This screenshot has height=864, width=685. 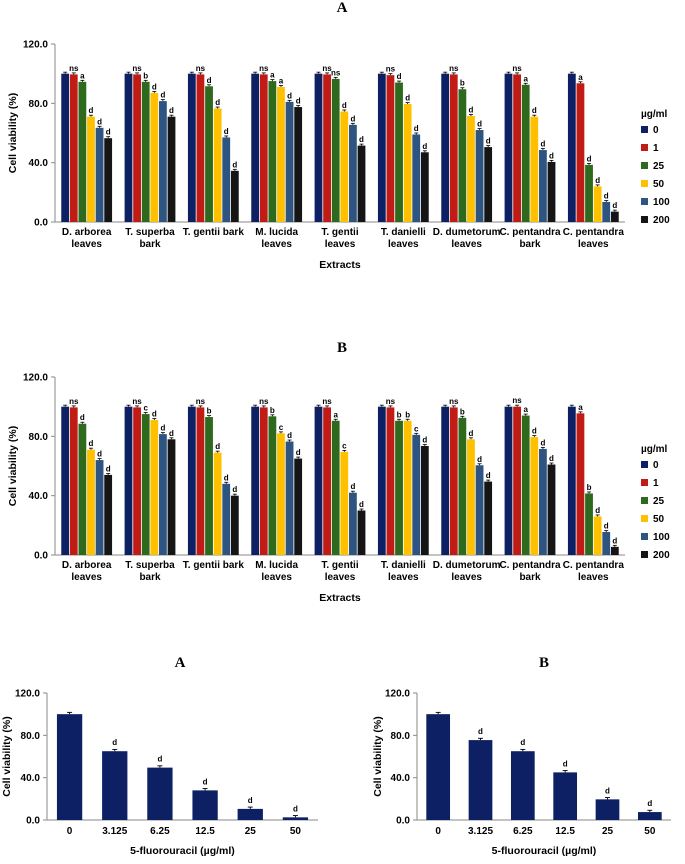 I want to click on chart3-ytick-label: 40.0, so click(x=401, y=778).